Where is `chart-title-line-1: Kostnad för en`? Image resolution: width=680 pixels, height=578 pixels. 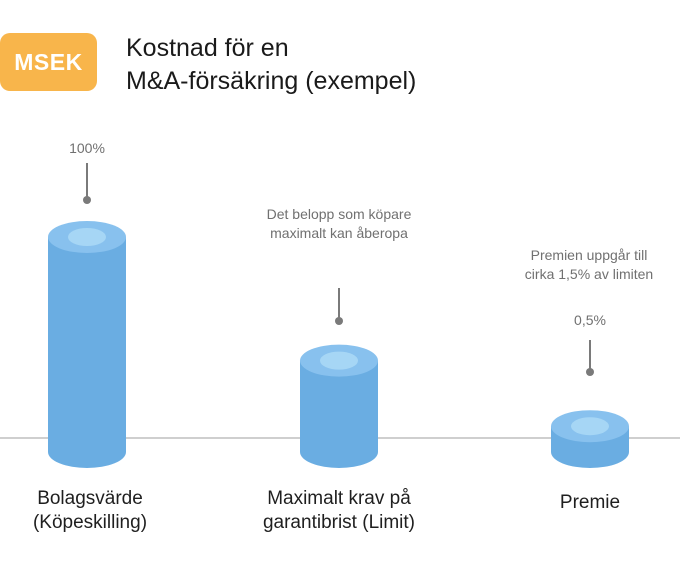 chart-title-line-1: Kostnad för en is located at coordinates (207, 48).